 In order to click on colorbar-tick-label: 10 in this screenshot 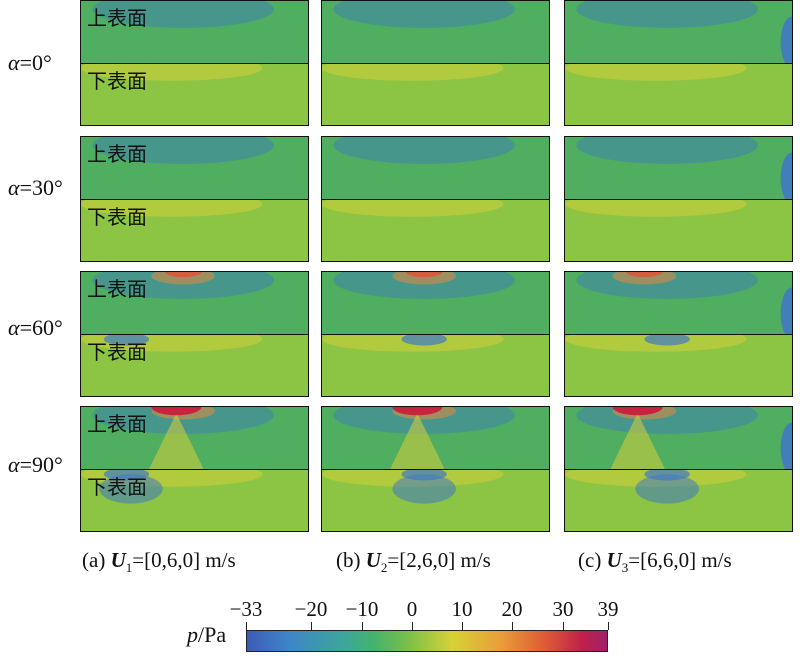, I will do `click(462, 609)`.